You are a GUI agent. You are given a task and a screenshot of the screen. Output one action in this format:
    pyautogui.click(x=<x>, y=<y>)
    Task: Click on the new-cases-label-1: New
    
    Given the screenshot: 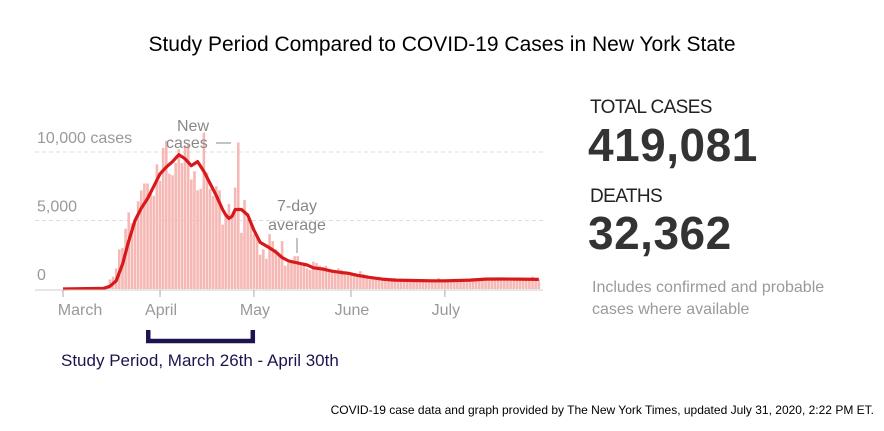 What is the action you would take?
    pyautogui.click(x=193, y=126)
    